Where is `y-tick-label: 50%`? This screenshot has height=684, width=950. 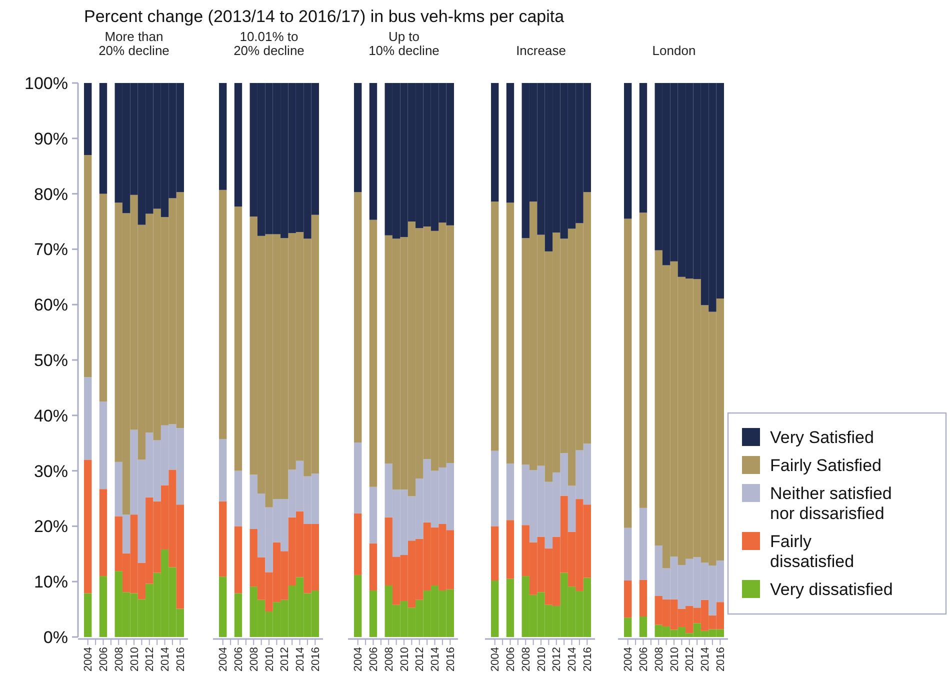 y-tick-label: 50% is located at coordinates (51, 360).